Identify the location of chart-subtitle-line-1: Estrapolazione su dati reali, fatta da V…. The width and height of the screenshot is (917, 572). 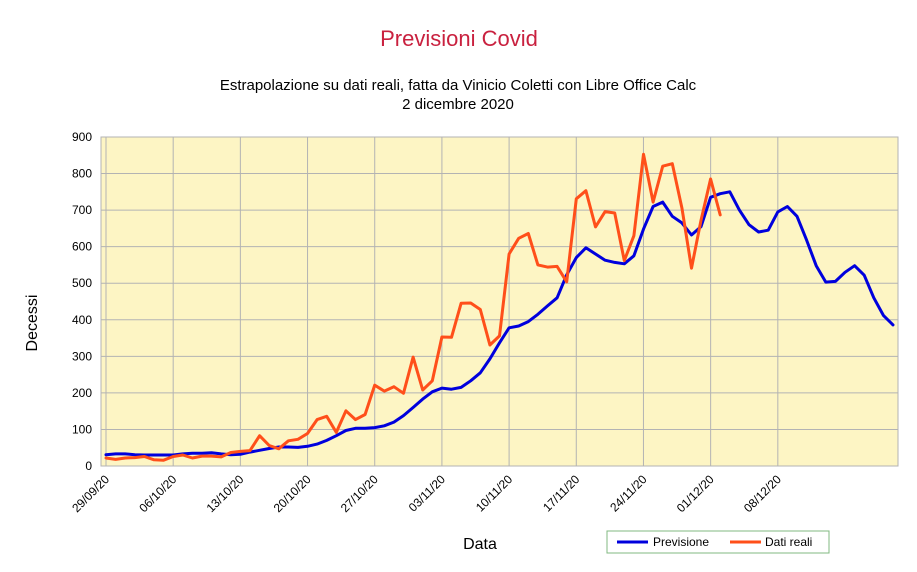
(458, 85).